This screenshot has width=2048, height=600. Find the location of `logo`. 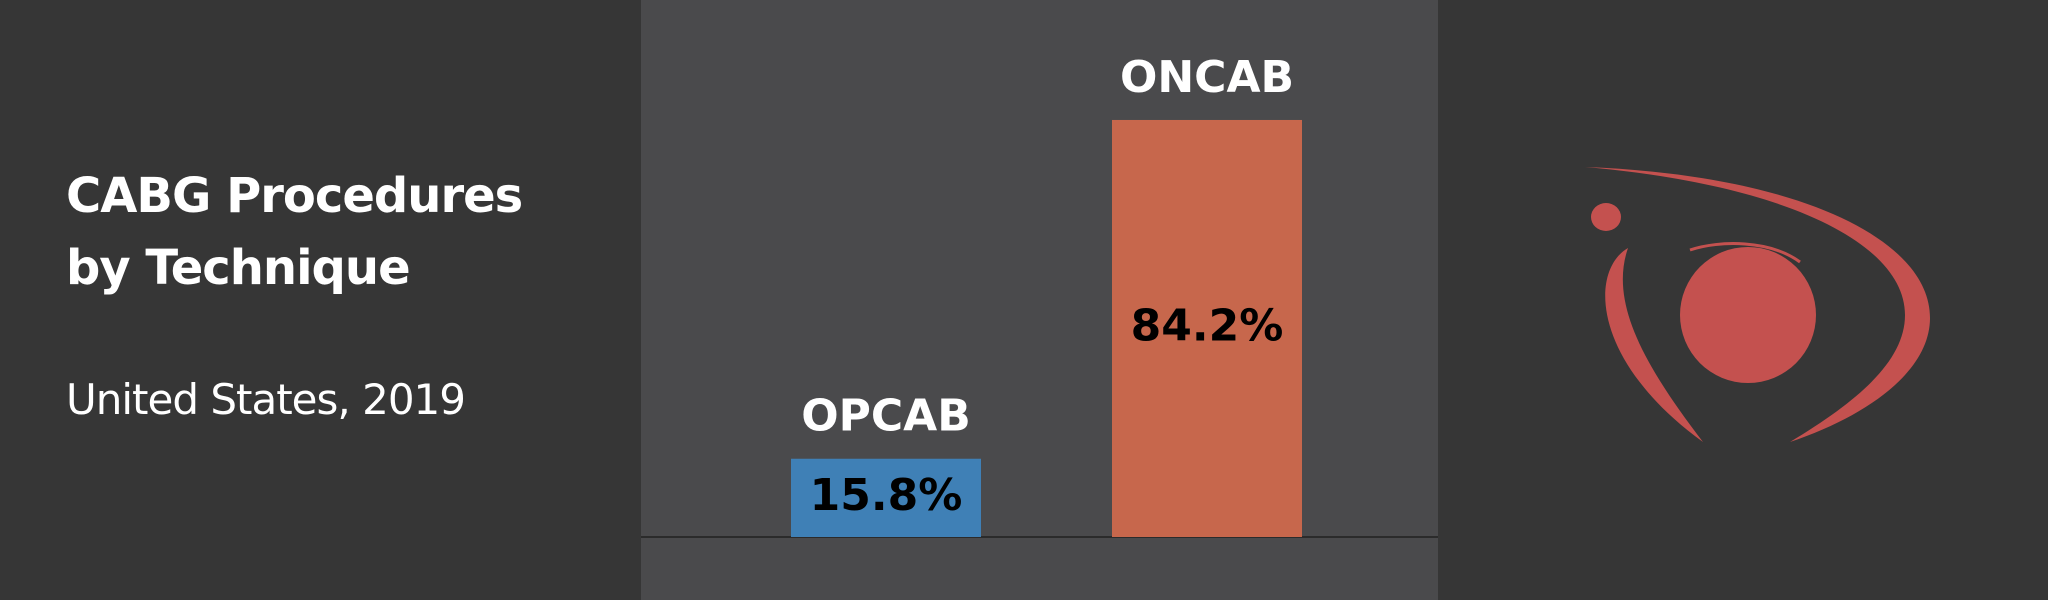

logo is located at coordinates (1757, 304).